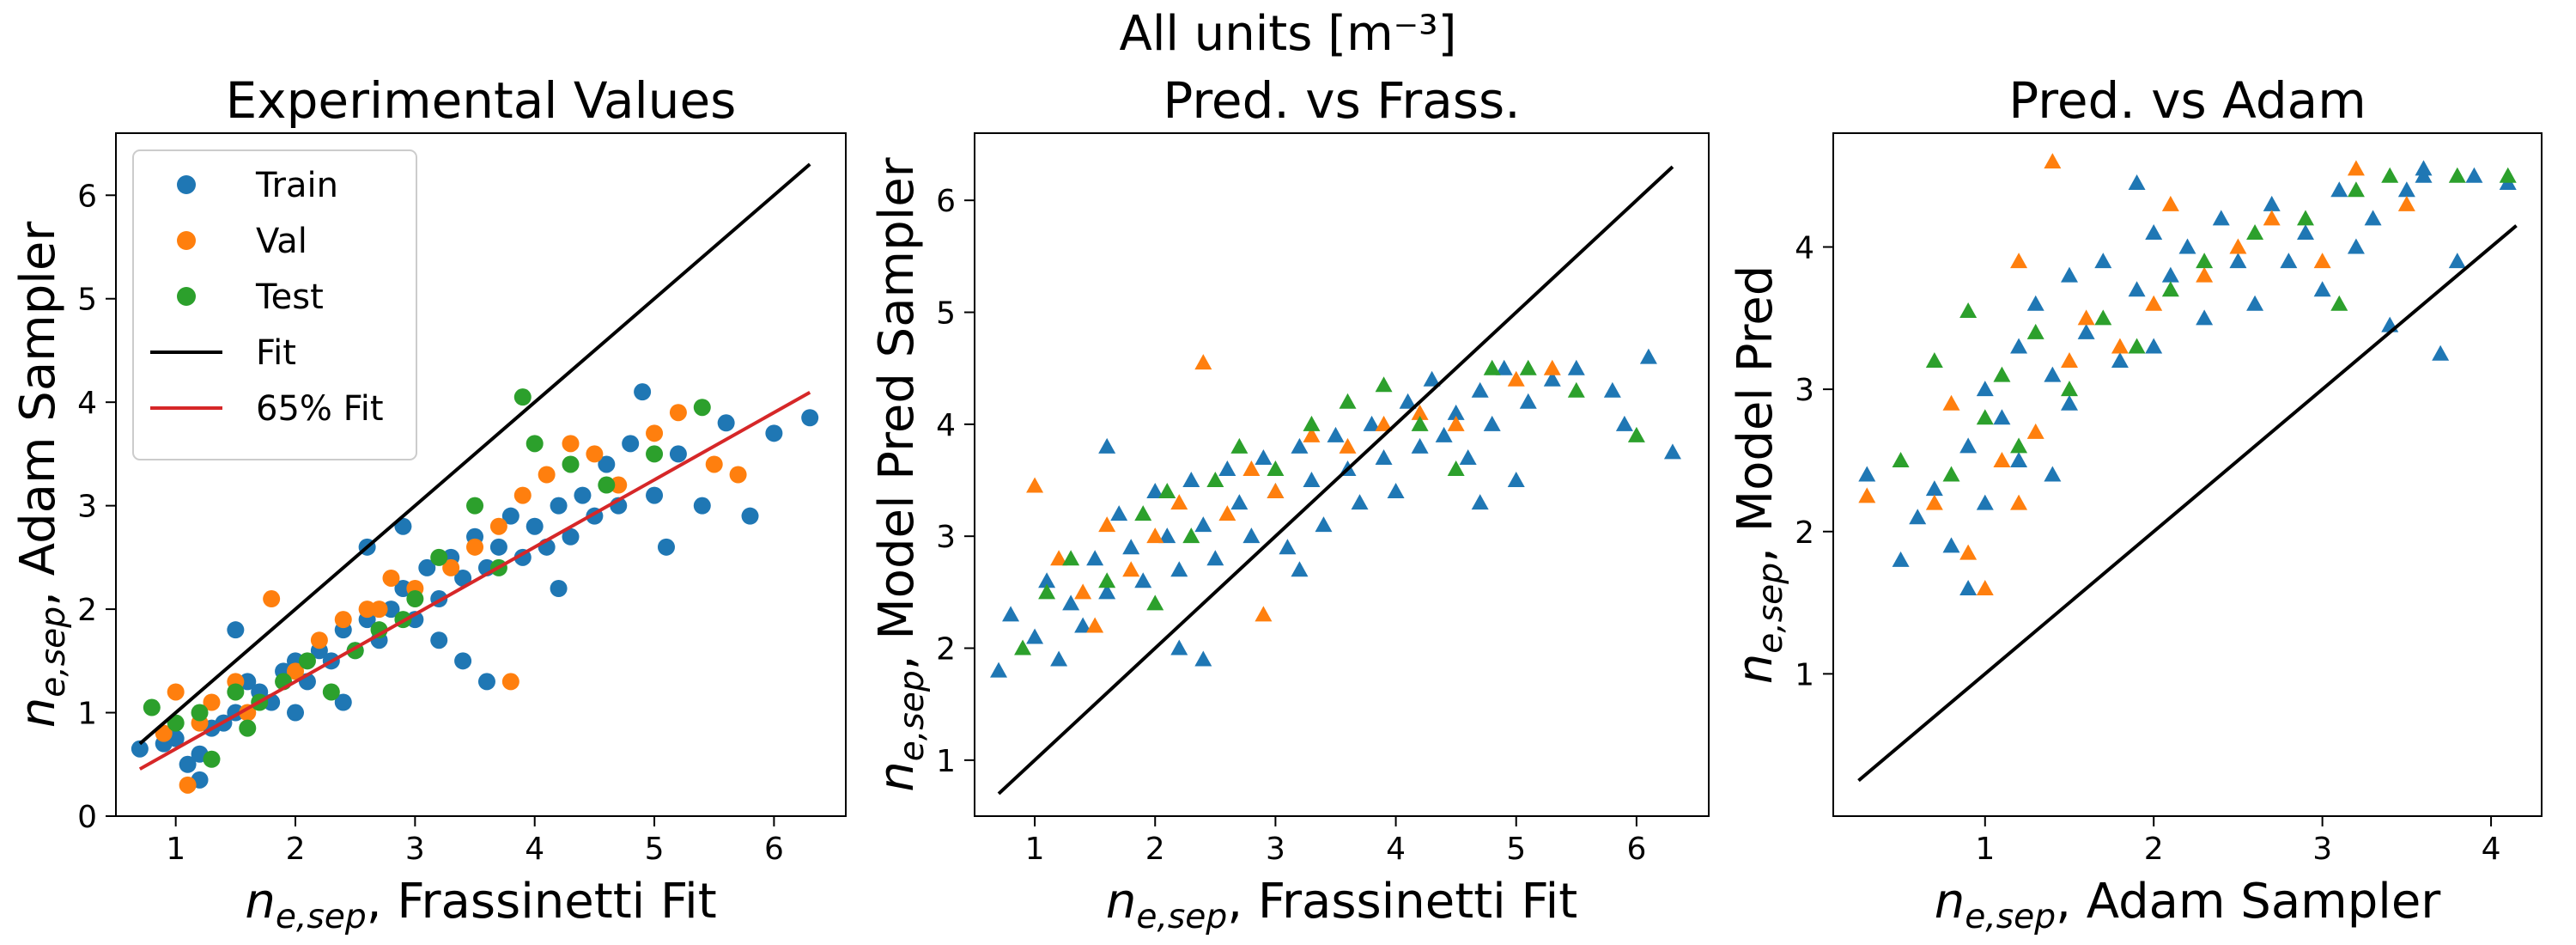  What do you see at coordinates (290, 297) in the screenshot?
I see `legend-label-test: Test` at bounding box center [290, 297].